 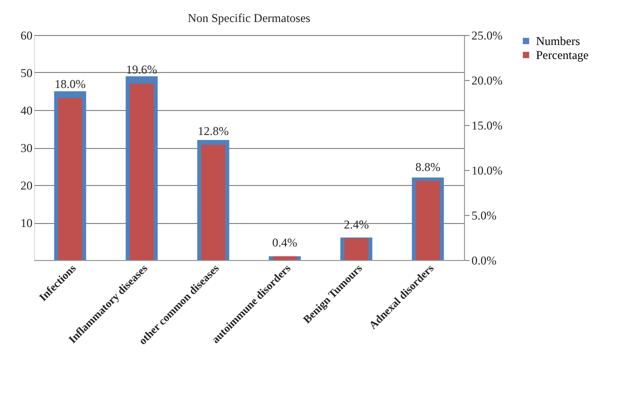 I want to click on y-tick-label: 20, so click(x=26, y=185).